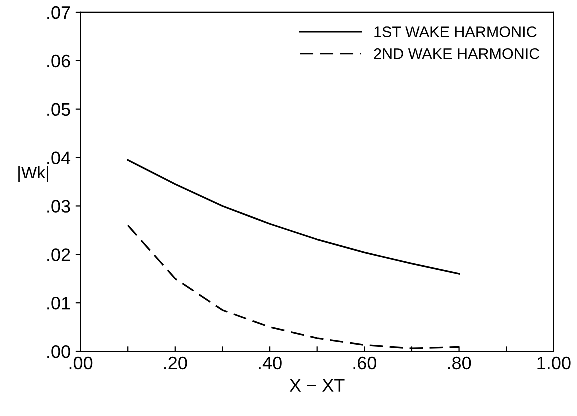  What do you see at coordinates (59, 206) in the screenshot?
I see `y-tick-label: .03` at bounding box center [59, 206].